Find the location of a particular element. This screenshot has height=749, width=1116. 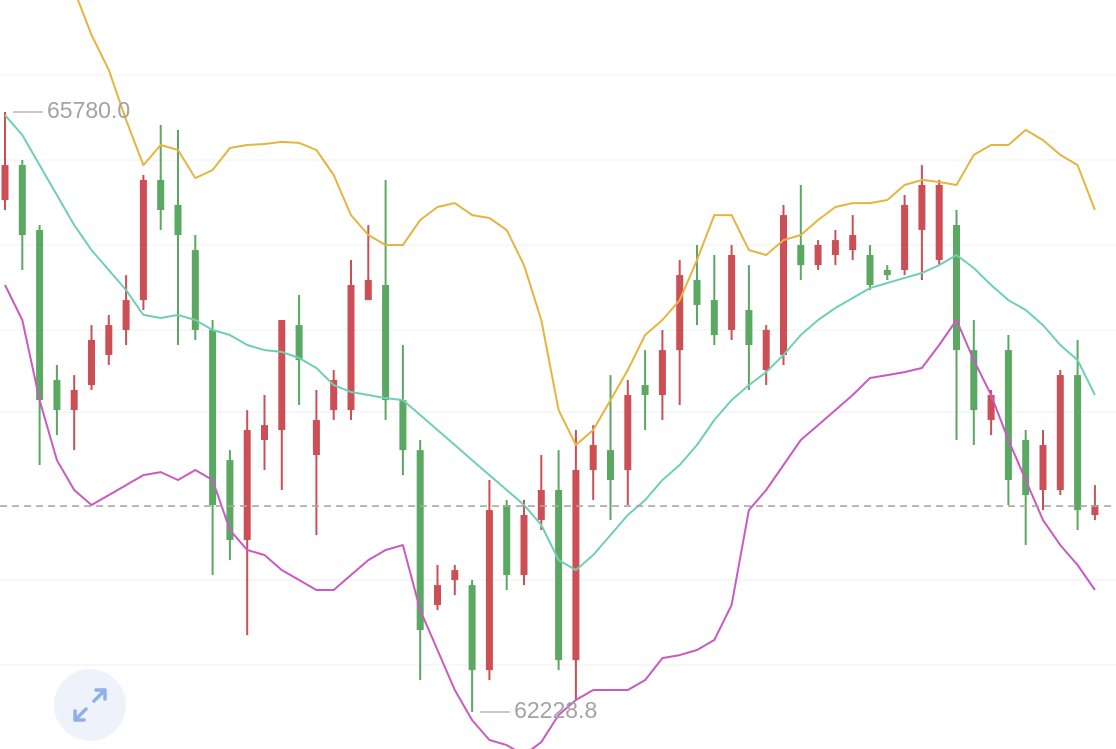

expand-icon is located at coordinates (90, 705).